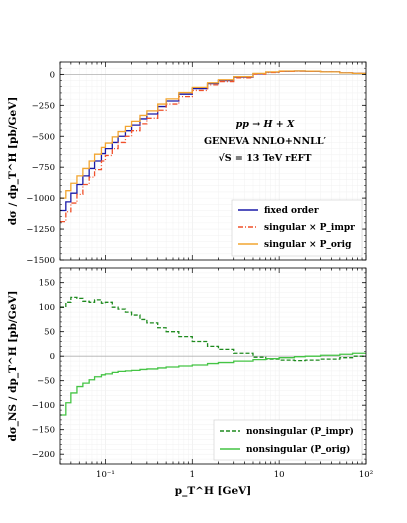 This screenshot has height=523, width=407. Describe the element at coordinates (192, 475) in the screenshot. I see `xtick-label: 1` at that location.